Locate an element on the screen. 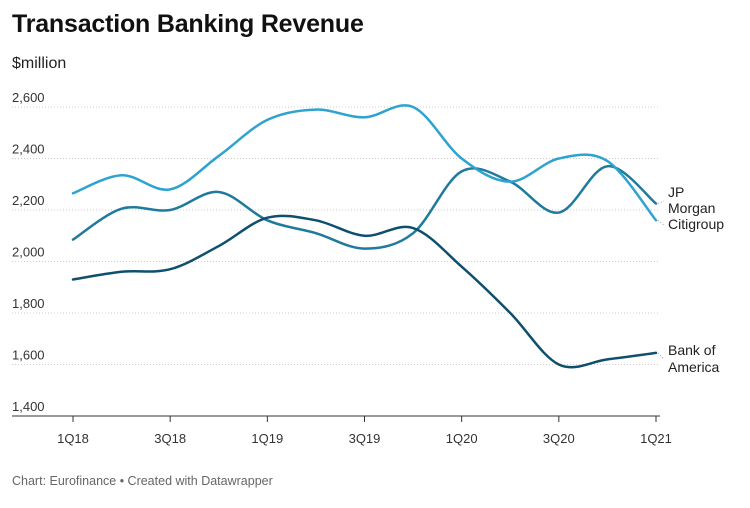 The width and height of the screenshot is (750, 508). chart-title: Transaction Banking Revenue is located at coordinates (188, 24).